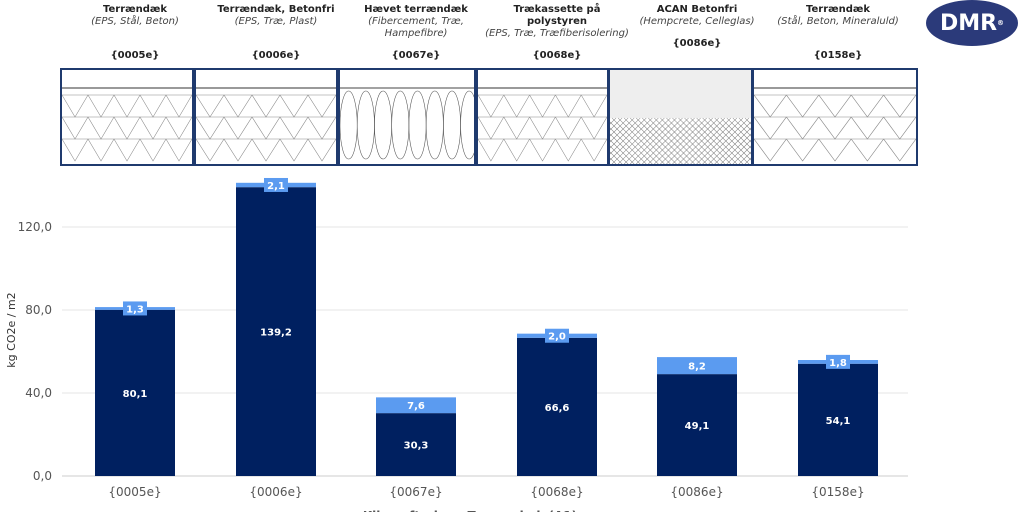 This screenshot has width=1024, height=512. What do you see at coordinates (416, 27) in the screenshot?
I see `product-materials: (Fibercement, Træ, Hampefibre)` at bounding box center [416, 27].